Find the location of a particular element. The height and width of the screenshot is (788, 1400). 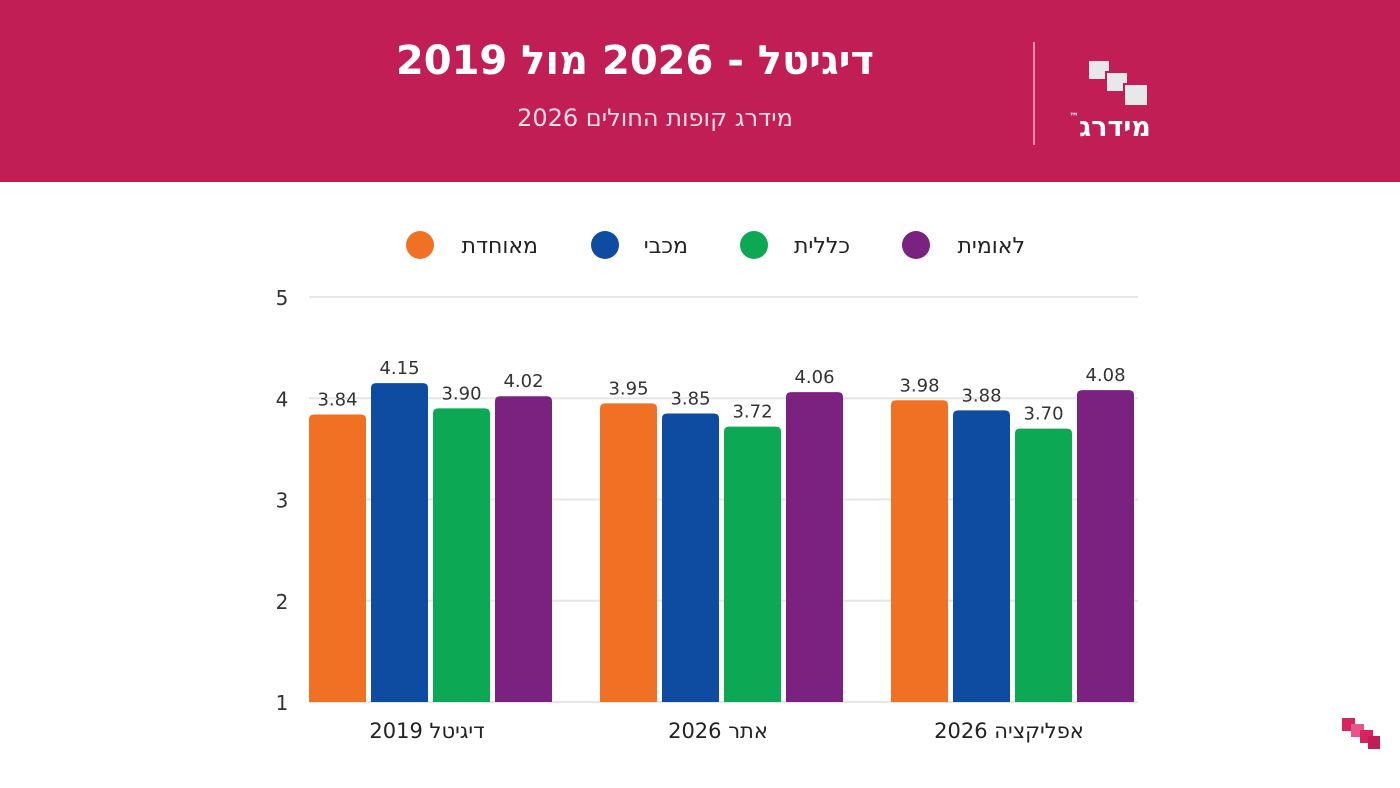

y-tick-label: 3 is located at coordinates (282, 501).